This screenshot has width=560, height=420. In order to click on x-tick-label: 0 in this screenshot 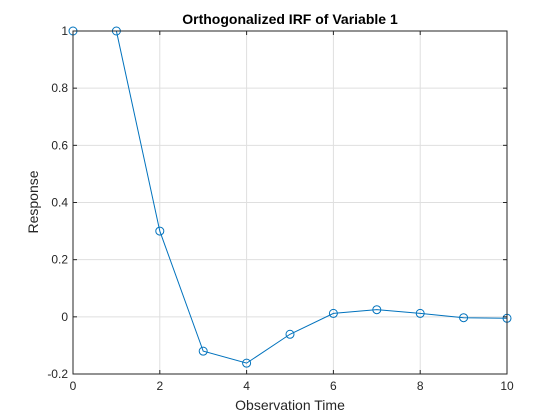, I will do `click(73, 386)`.